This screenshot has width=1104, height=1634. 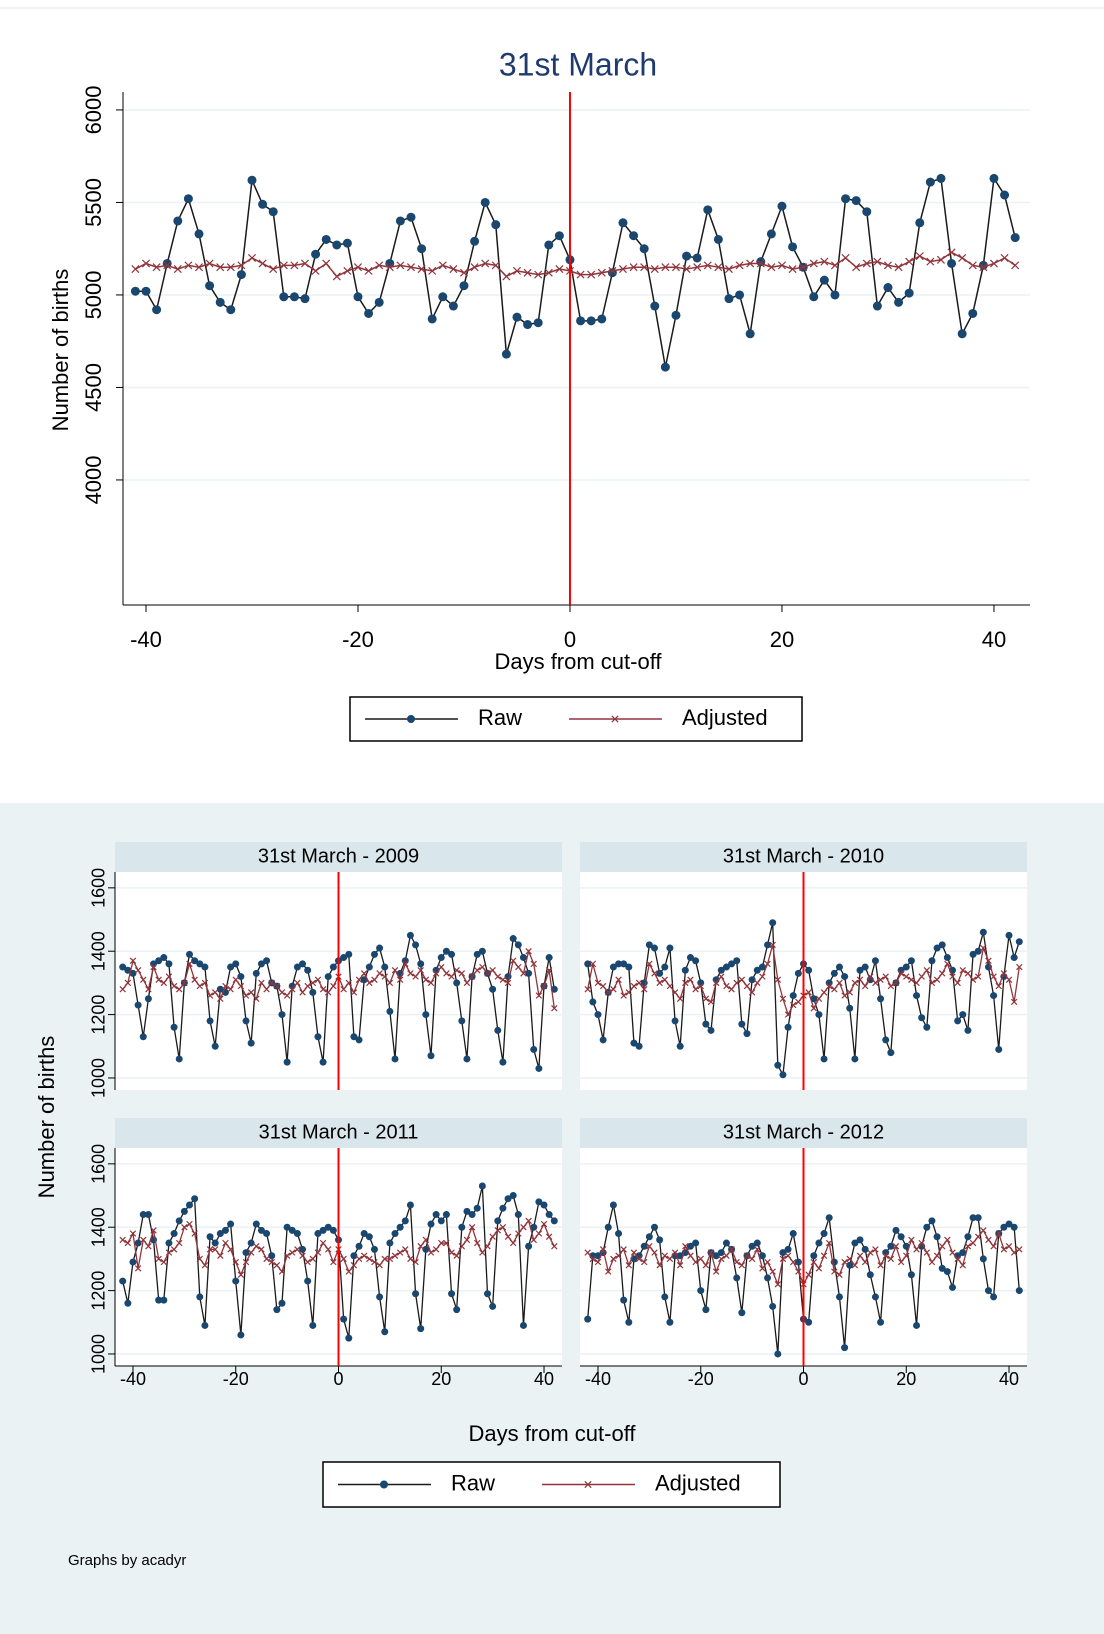 What do you see at coordinates (99, 1078) in the screenshot?
I see `y-tick-label: 1000` at bounding box center [99, 1078].